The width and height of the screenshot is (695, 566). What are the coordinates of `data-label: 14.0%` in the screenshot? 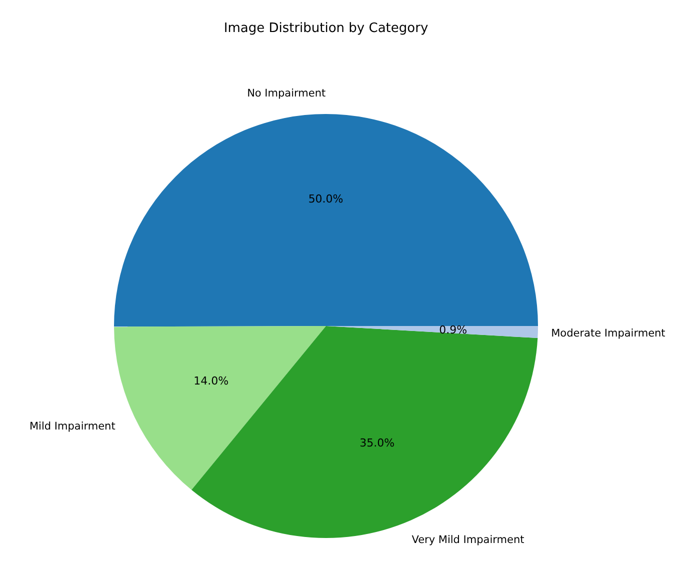 It's located at (211, 381).